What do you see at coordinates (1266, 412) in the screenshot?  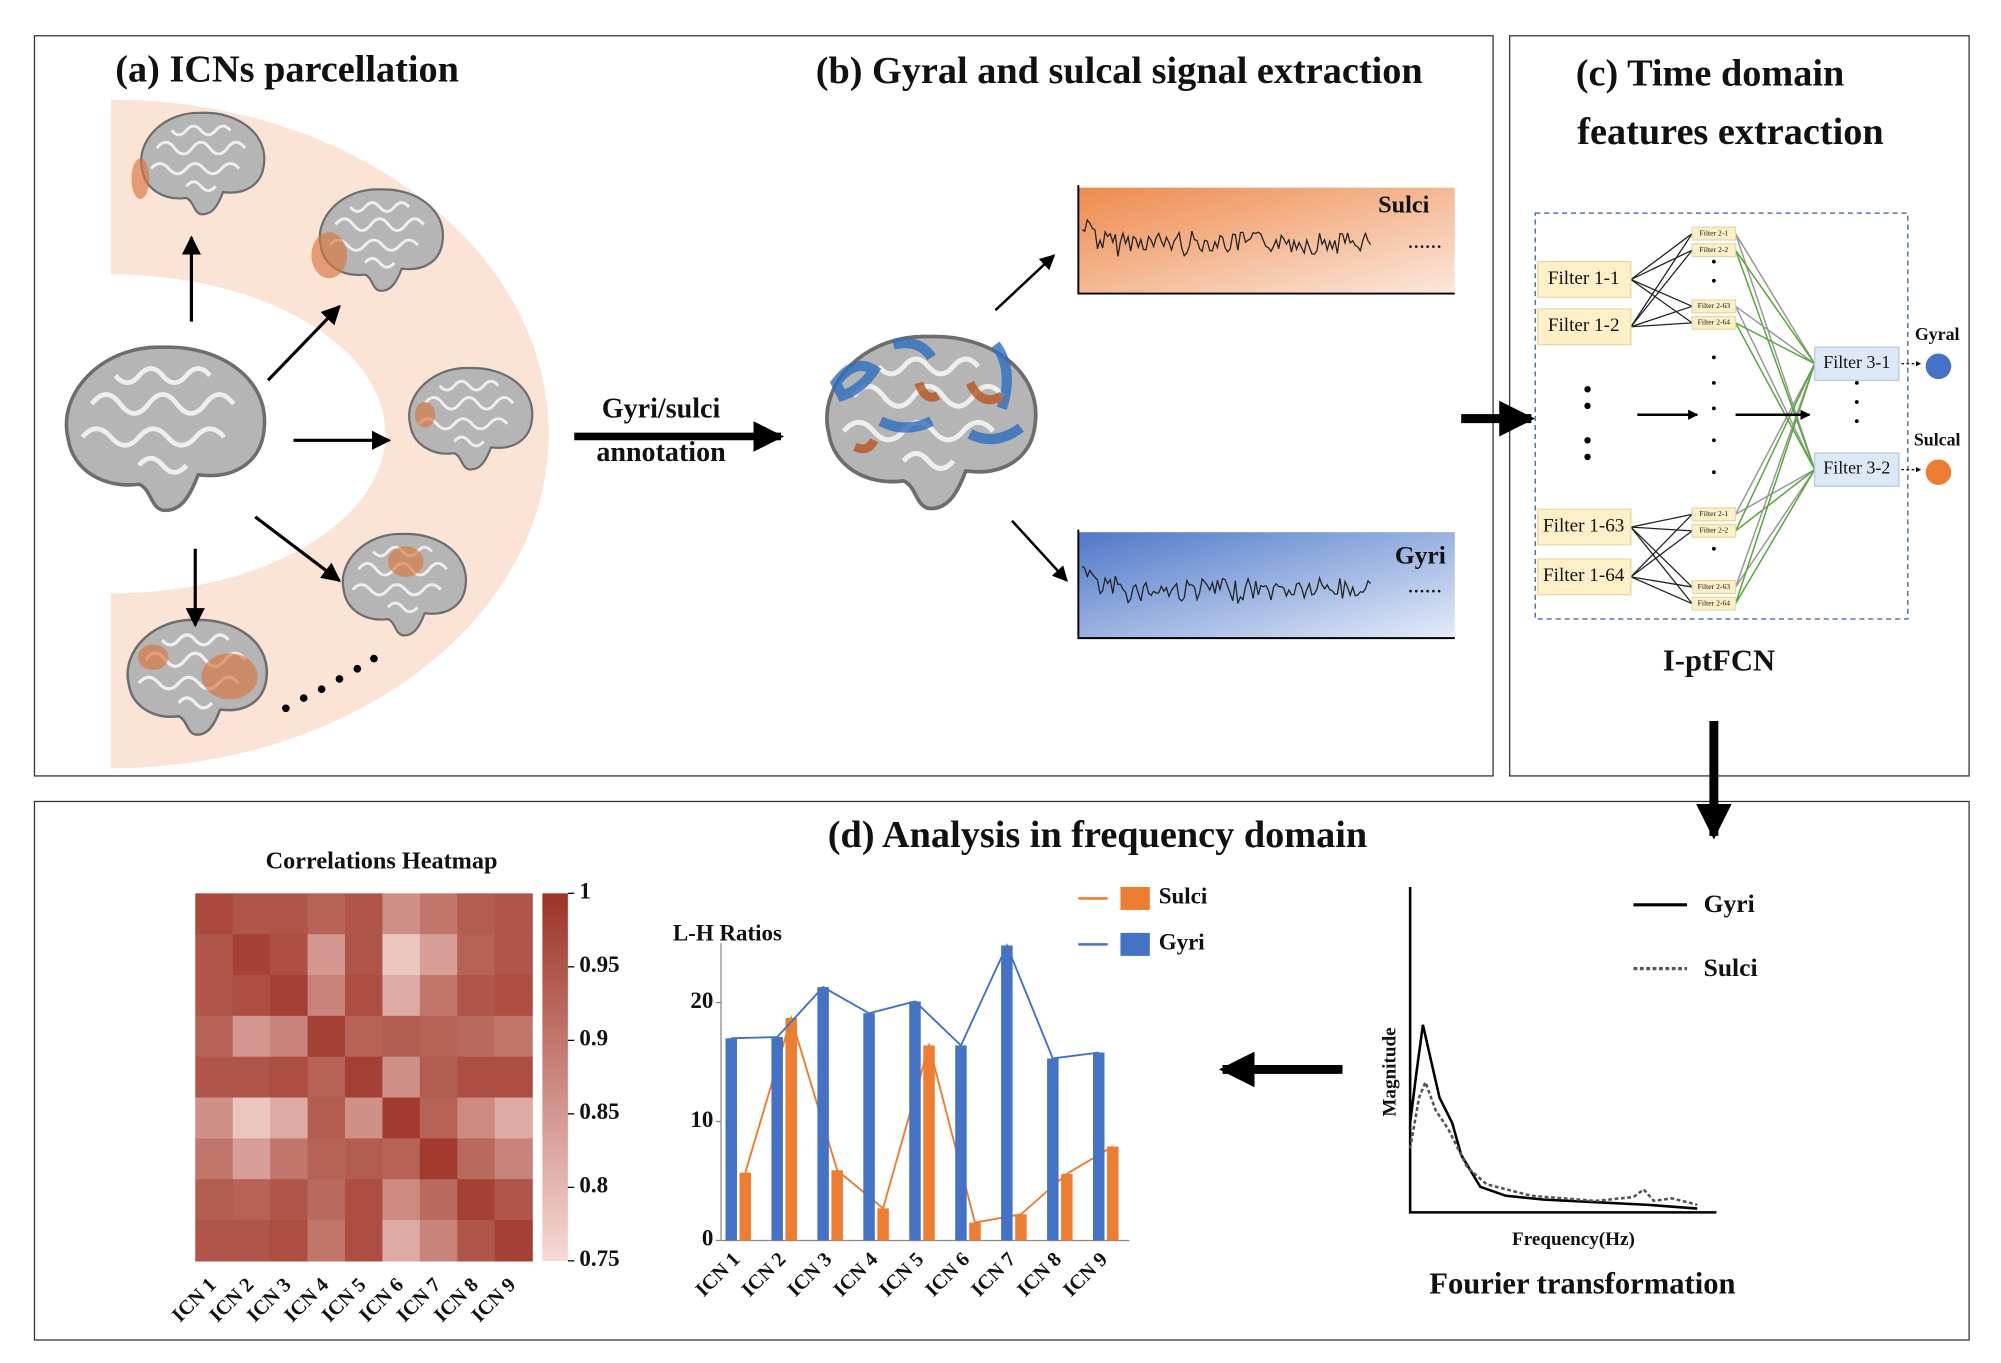 I see `signal-axes` at bounding box center [1266, 412].